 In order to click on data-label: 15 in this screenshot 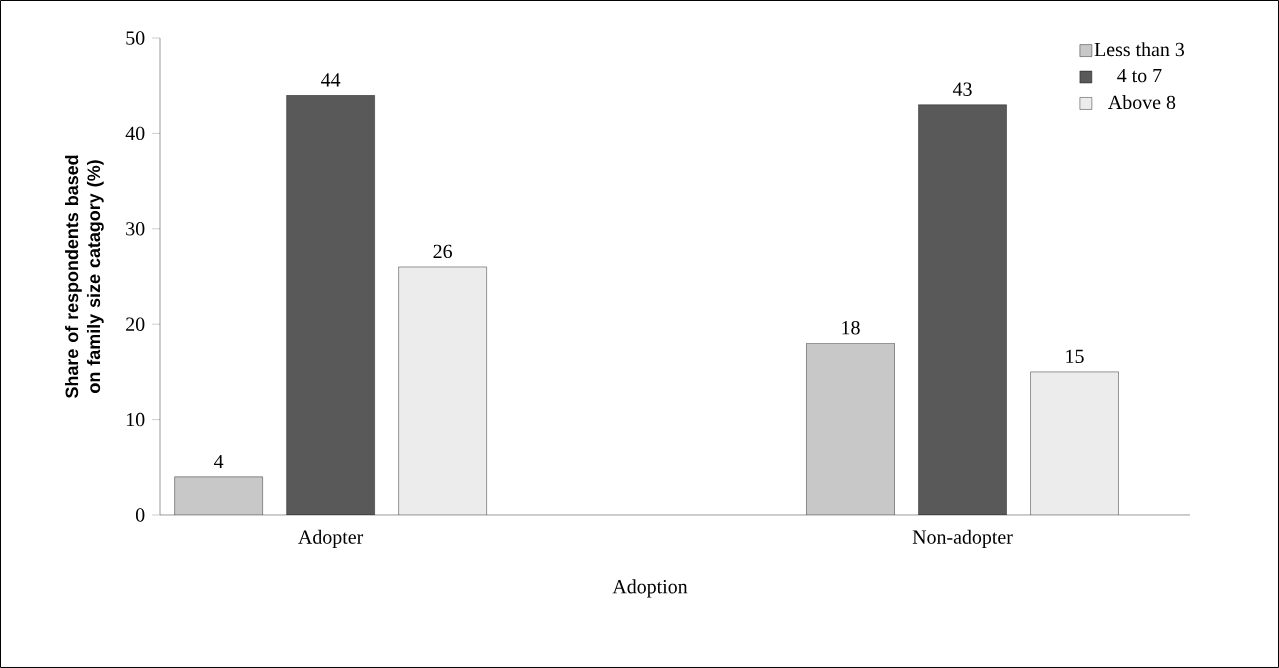, I will do `click(1075, 356)`.